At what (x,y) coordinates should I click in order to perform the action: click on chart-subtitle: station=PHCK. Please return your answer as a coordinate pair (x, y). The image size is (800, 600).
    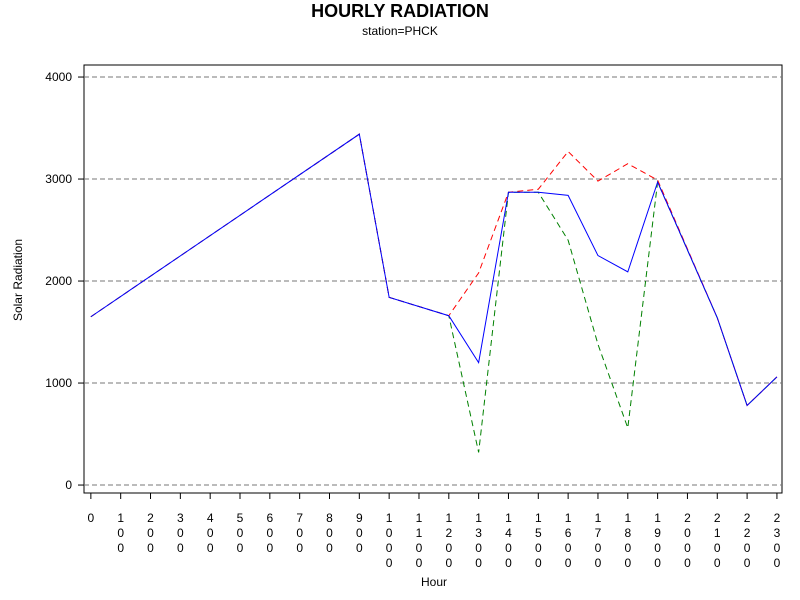
    Looking at the image, I should click on (400, 31).